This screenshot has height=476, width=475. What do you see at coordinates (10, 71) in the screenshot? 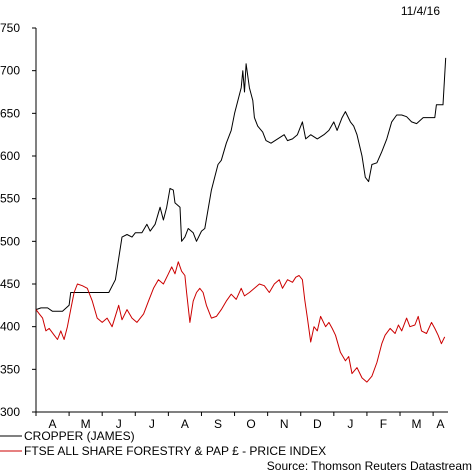
I see `y-tick-label: 700` at bounding box center [10, 71].